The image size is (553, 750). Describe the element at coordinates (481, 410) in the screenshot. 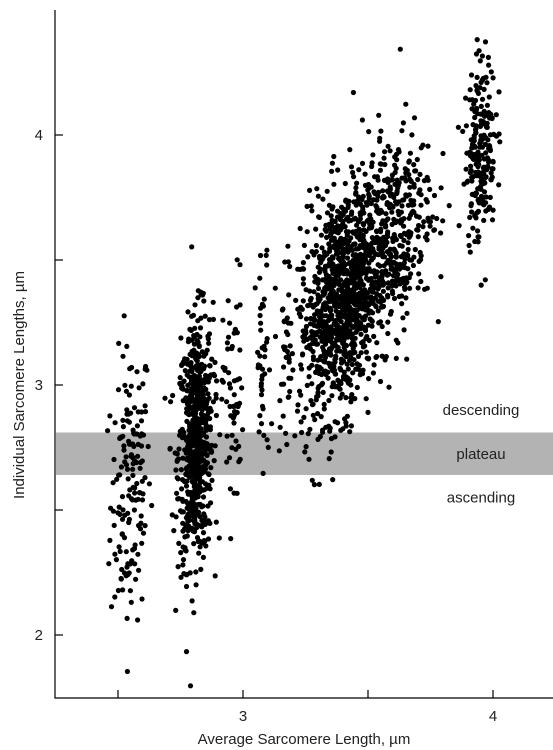

I see `region-label-descending: descending` at that location.